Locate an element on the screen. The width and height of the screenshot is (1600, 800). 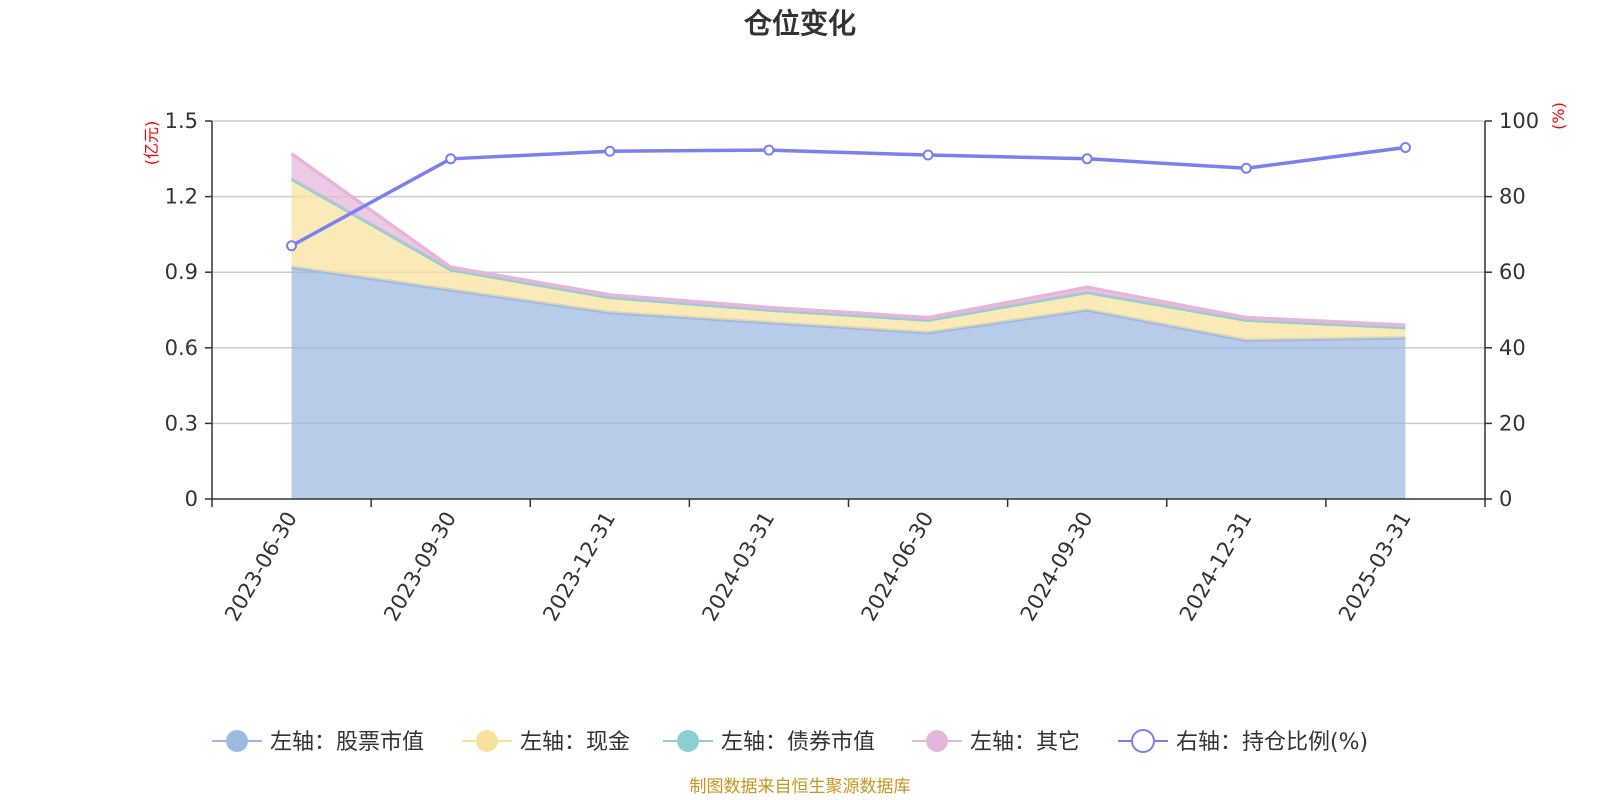
legend-label: 左轴：现金 is located at coordinates (575, 742).